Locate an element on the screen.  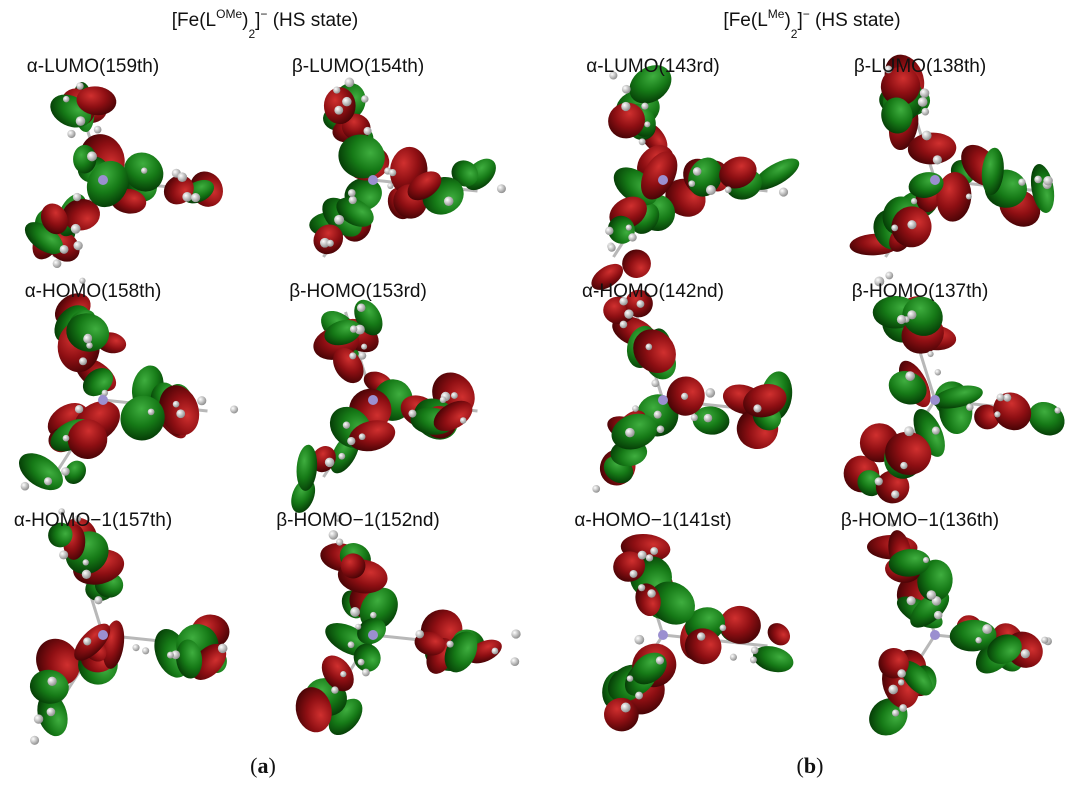
title-part: [Fe(L is located at coordinates (194, 20).